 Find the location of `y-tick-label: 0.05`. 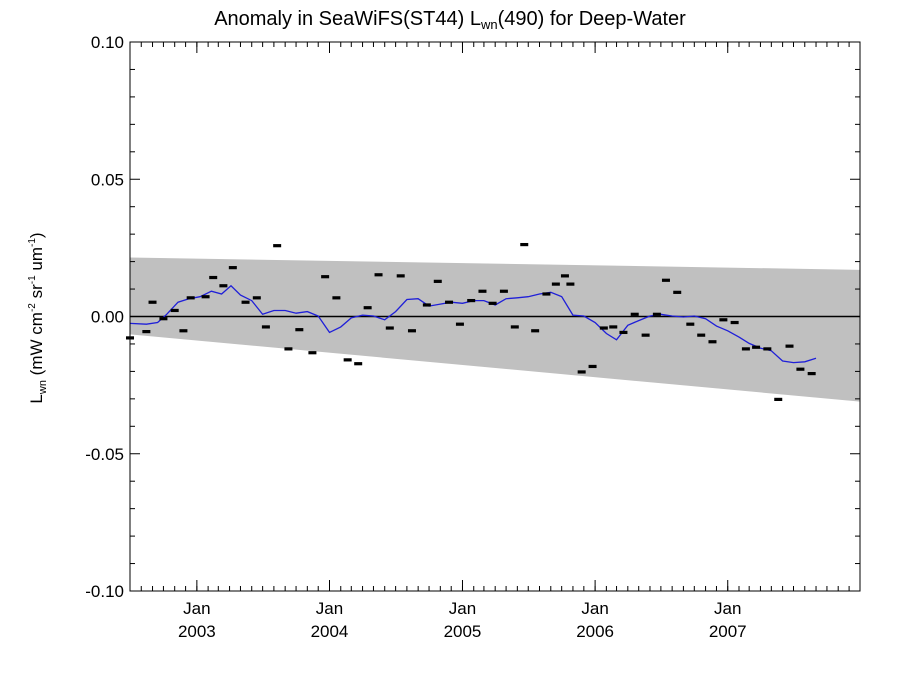

y-tick-label: 0.05 is located at coordinates (107, 179).